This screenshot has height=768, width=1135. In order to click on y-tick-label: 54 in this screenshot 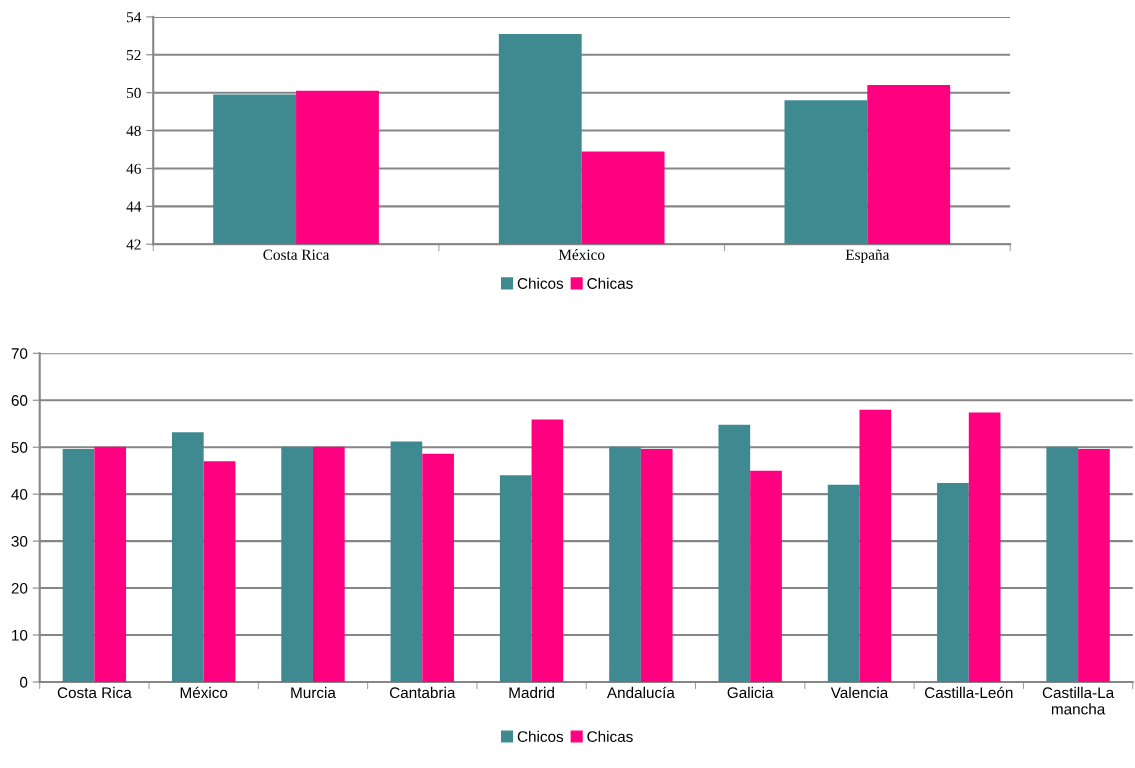, I will do `click(134, 17)`.